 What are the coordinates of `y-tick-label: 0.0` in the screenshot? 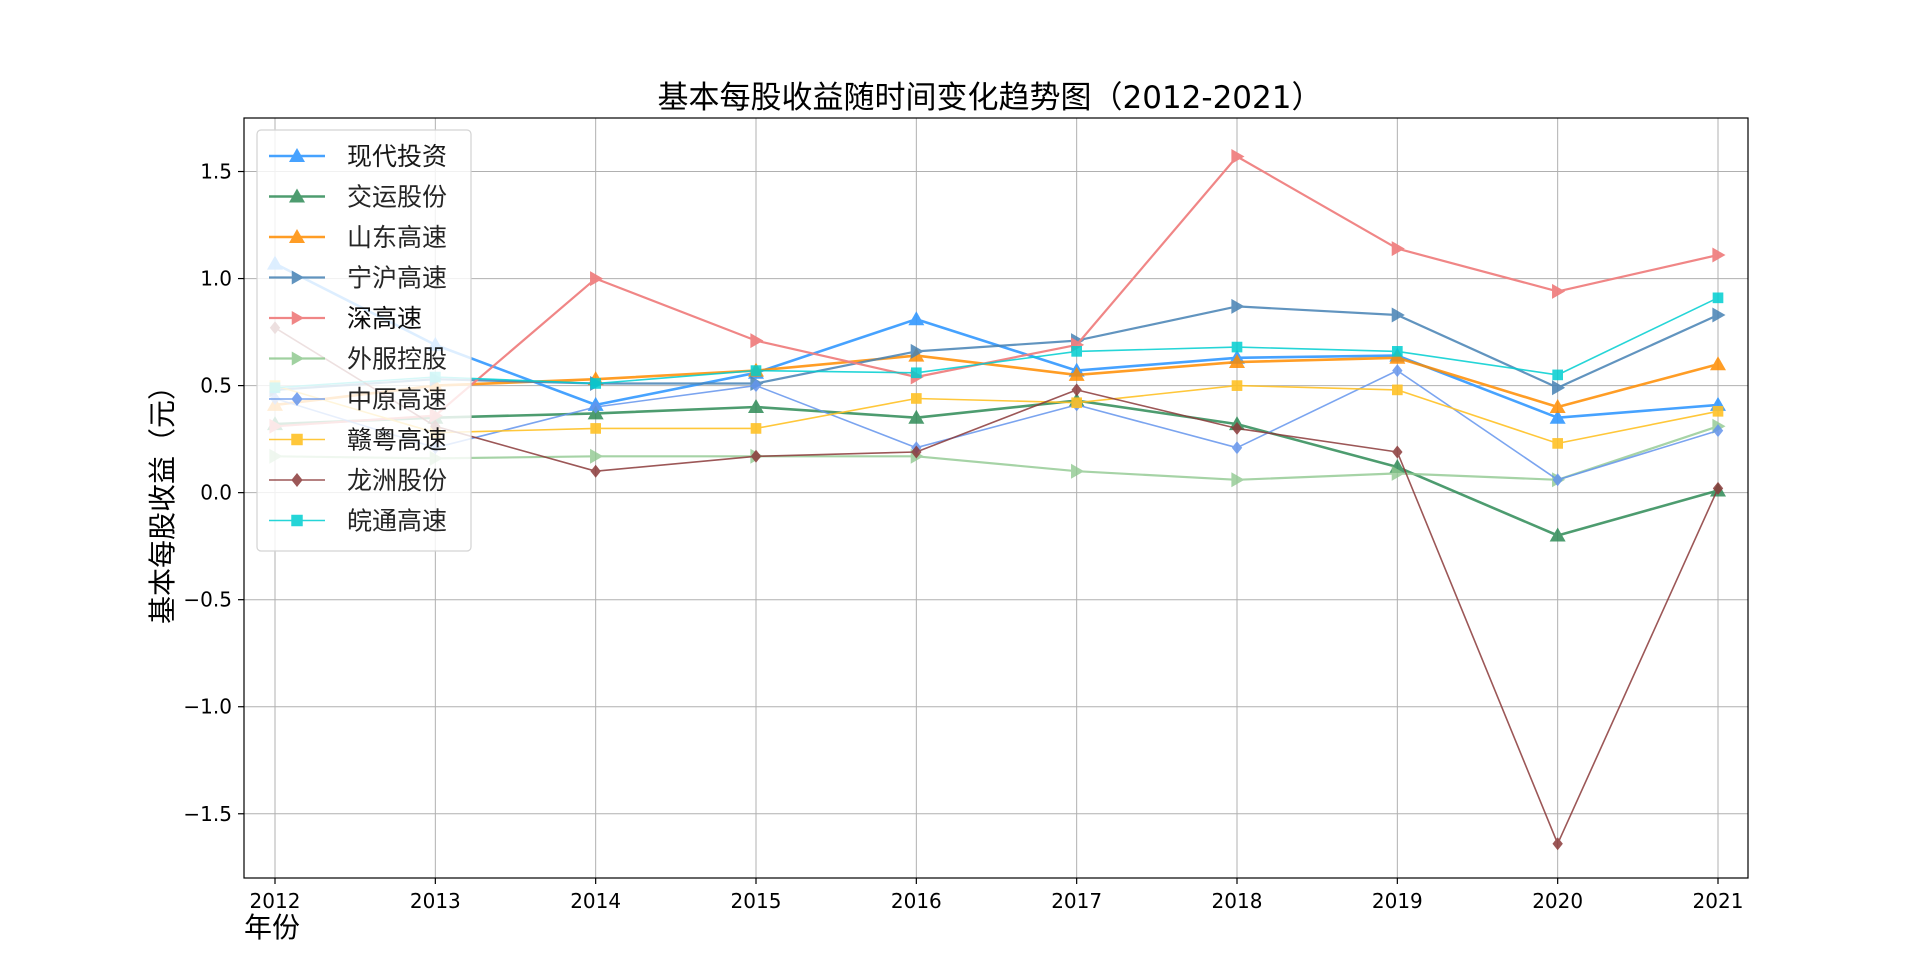 It's located at (216, 493).